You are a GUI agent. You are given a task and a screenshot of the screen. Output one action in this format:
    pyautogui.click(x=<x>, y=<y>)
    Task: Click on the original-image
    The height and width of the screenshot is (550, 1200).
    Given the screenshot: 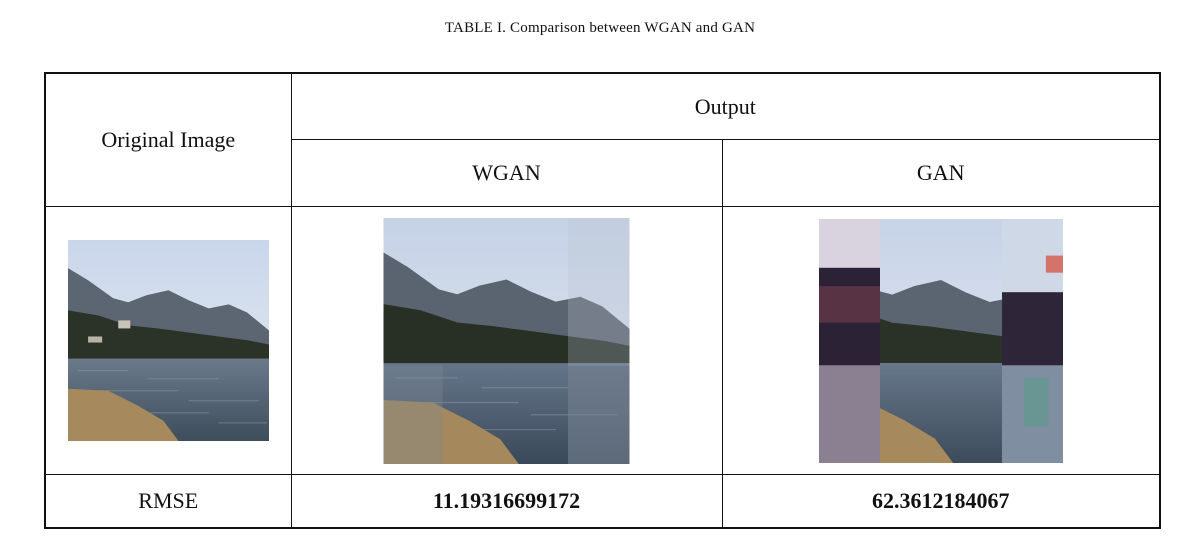 What is the action you would take?
    pyautogui.click(x=168, y=340)
    